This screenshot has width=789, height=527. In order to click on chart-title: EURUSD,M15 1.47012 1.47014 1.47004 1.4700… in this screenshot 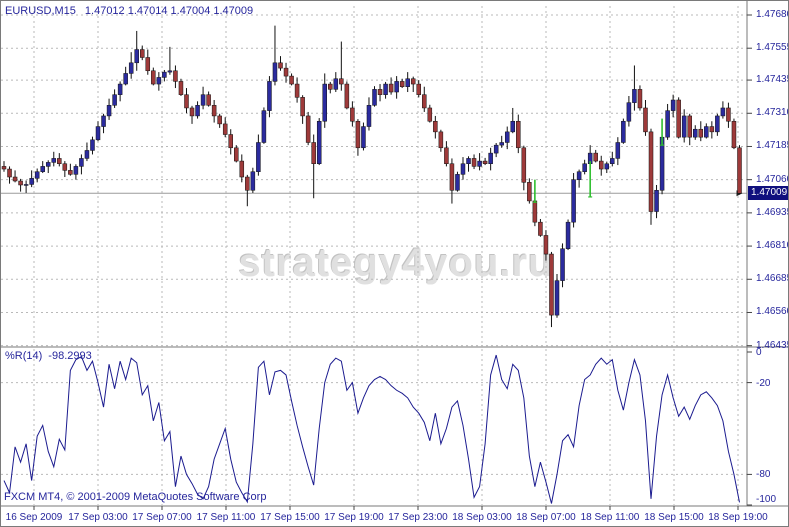, I will do `click(129, 11)`.